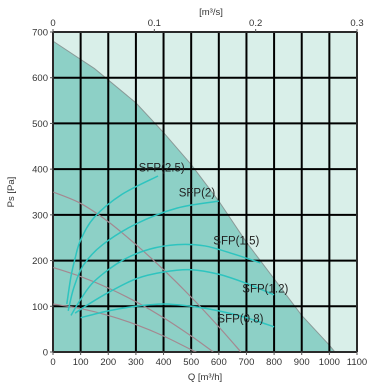 The height and width of the screenshot is (383, 383). What do you see at coordinates (357, 362) in the screenshot?
I see `x-tick-label: 1100` at bounding box center [357, 362].